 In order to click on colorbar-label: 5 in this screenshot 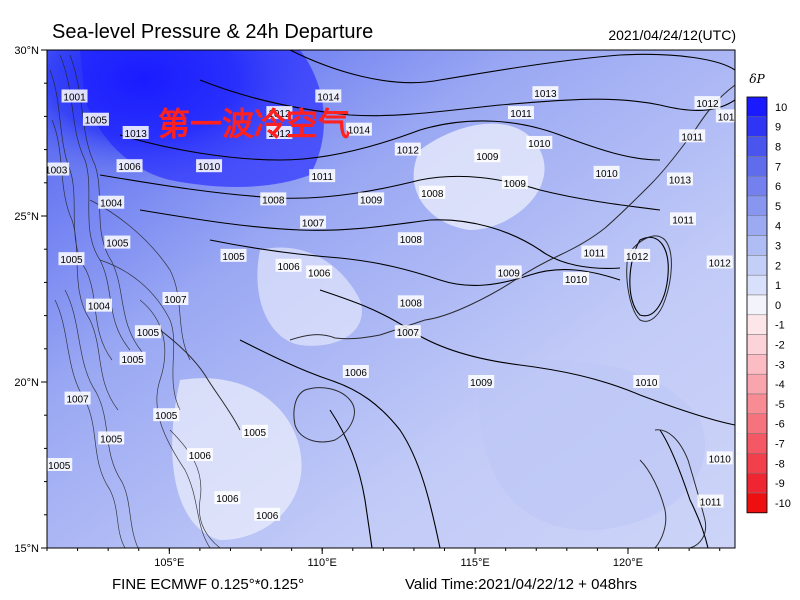, I will do `click(778, 207)`.